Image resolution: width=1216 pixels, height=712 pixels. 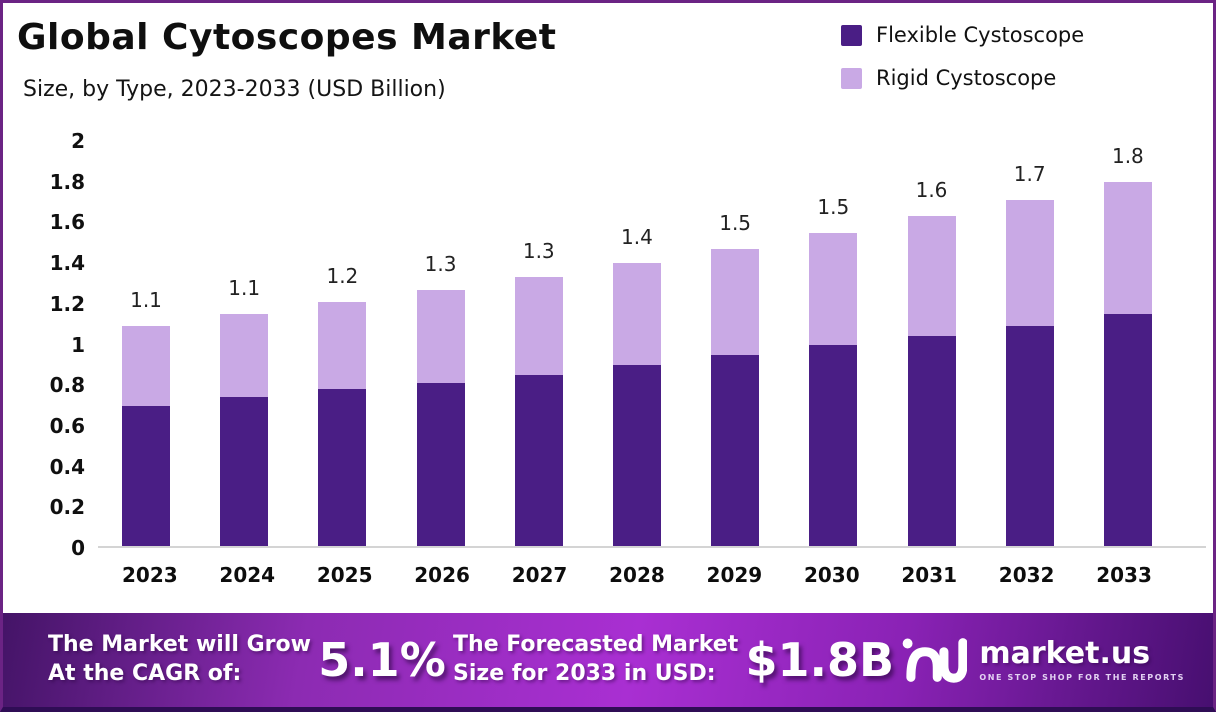 I want to click on x-tick-label-2028: 2028, so click(x=637, y=575).